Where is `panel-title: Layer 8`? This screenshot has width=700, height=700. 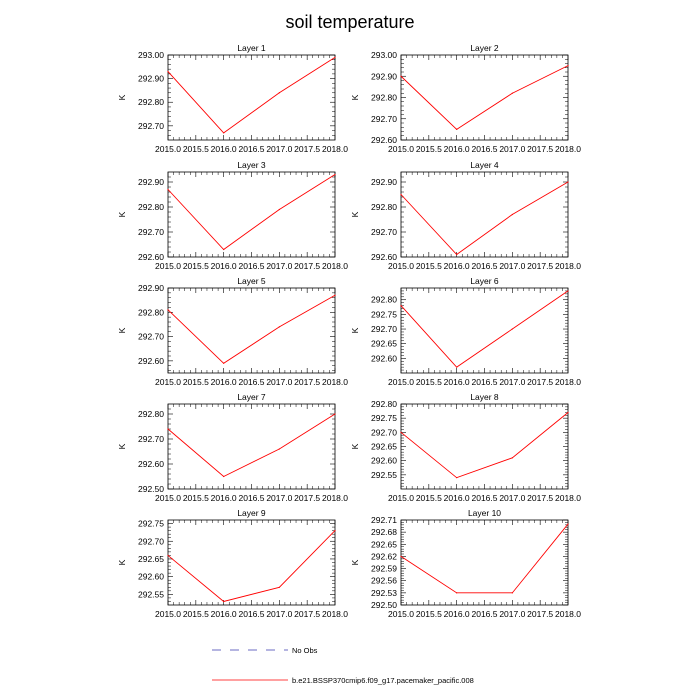 panel-title: Layer 8 is located at coordinates (484, 397).